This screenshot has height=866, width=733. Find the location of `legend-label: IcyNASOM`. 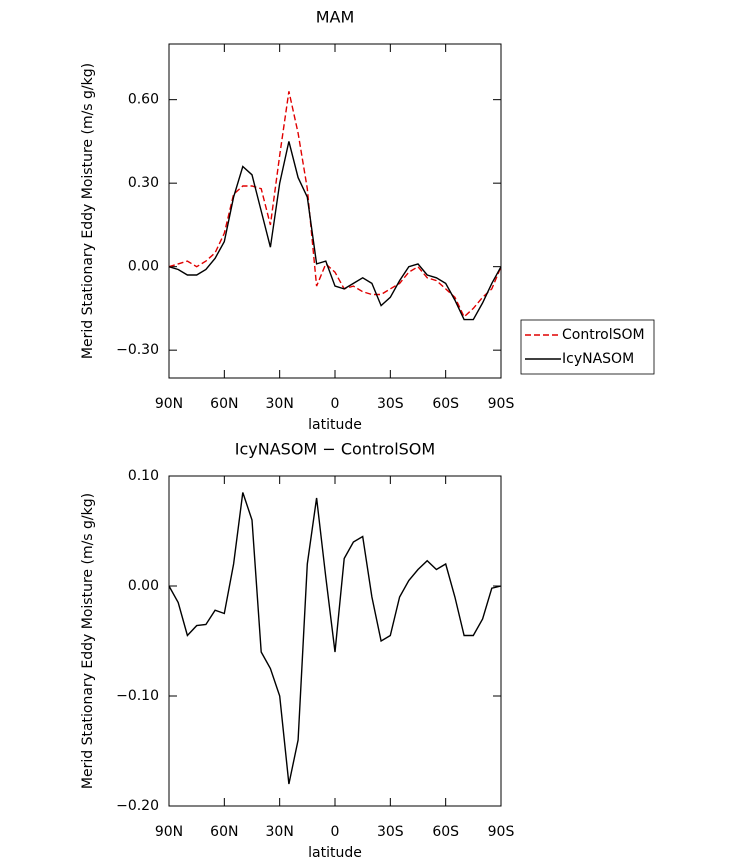

legend-label: IcyNASOM is located at coordinates (598, 359).